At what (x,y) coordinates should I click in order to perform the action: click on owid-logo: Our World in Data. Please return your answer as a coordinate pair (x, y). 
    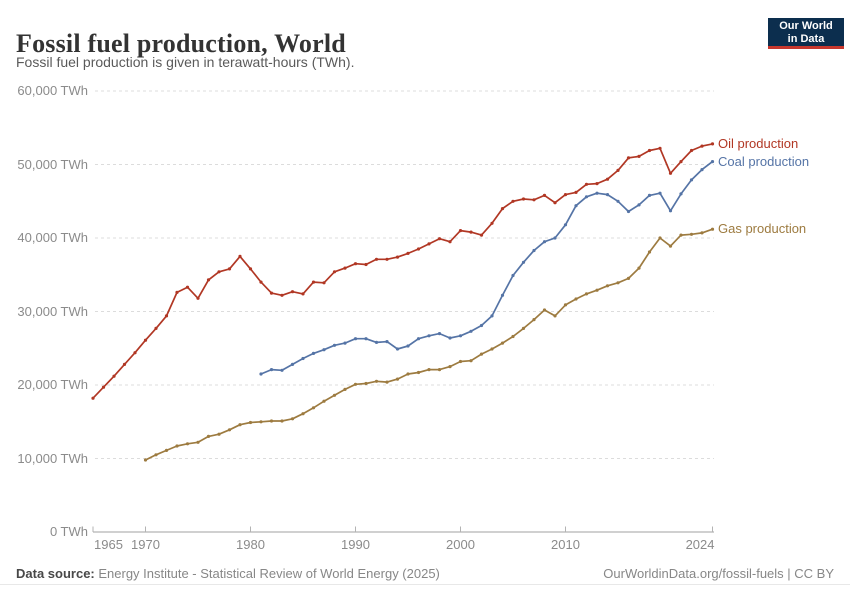
    Looking at the image, I should click on (806, 33).